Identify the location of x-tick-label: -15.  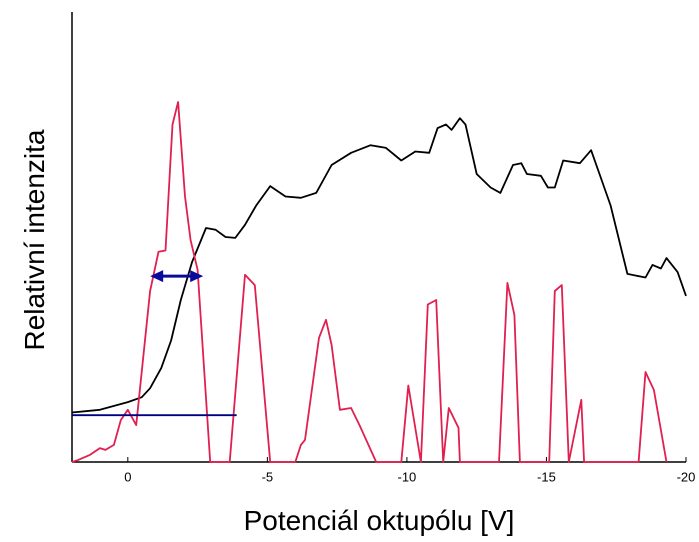
(546, 476).